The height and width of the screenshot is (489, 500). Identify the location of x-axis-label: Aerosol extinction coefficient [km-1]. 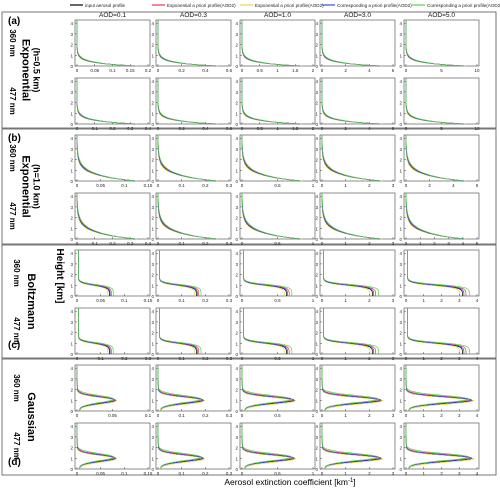
(289, 482).